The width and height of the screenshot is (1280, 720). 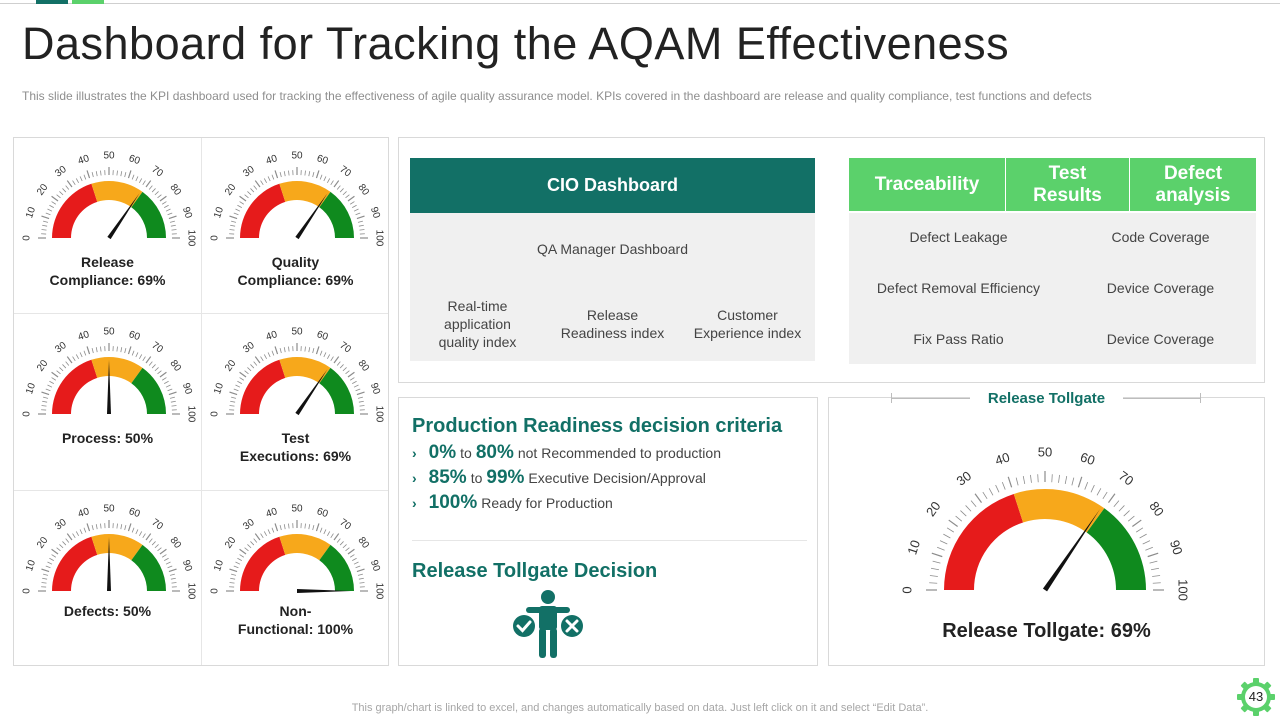 I want to click on gauge-tick-label: 100, so click(x=378, y=591).